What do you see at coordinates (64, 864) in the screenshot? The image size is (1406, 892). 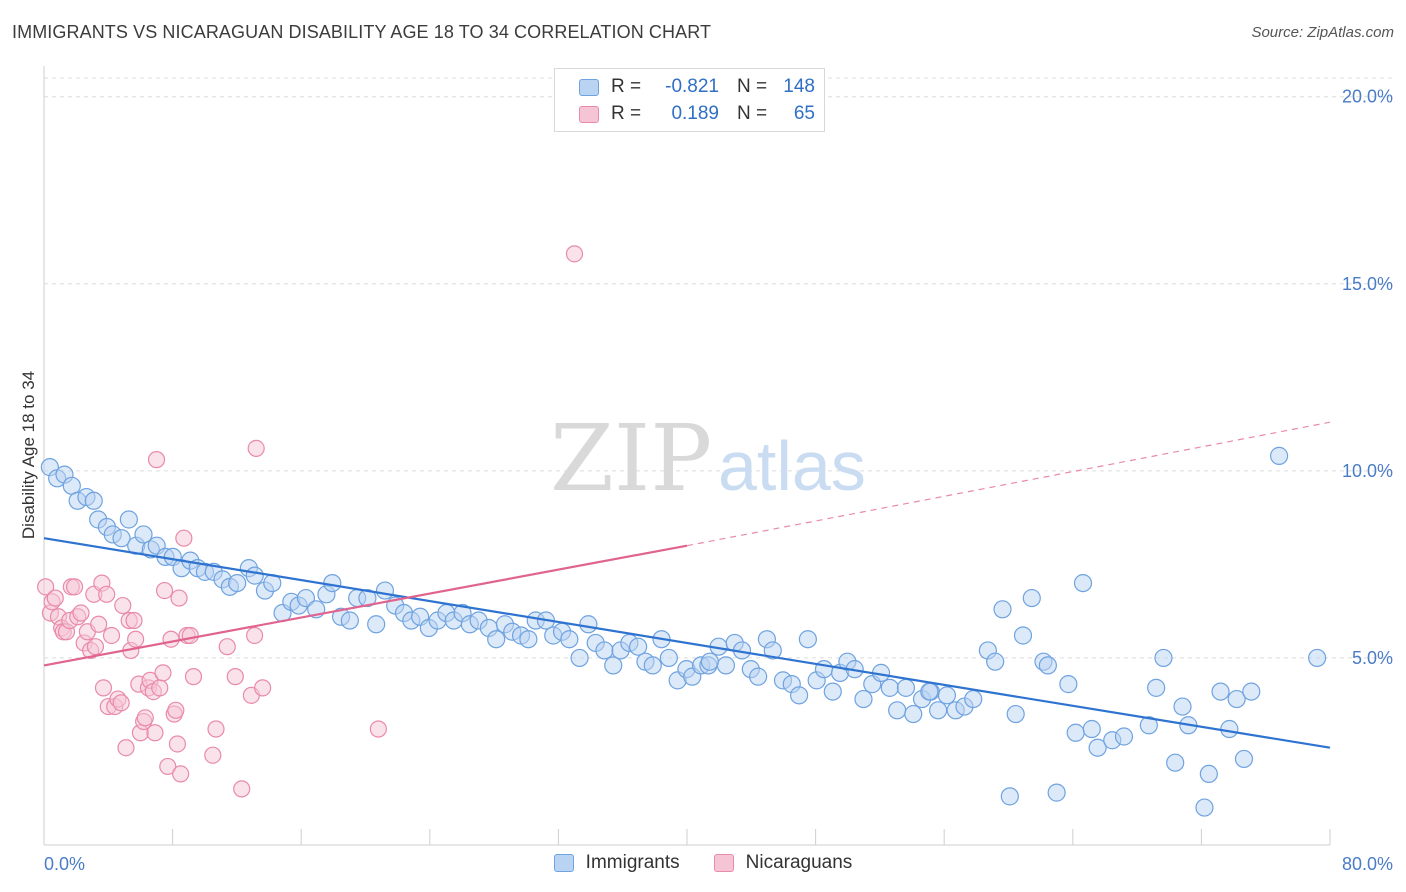 I see `x-tick-label-min: 0.0%` at bounding box center [64, 864].